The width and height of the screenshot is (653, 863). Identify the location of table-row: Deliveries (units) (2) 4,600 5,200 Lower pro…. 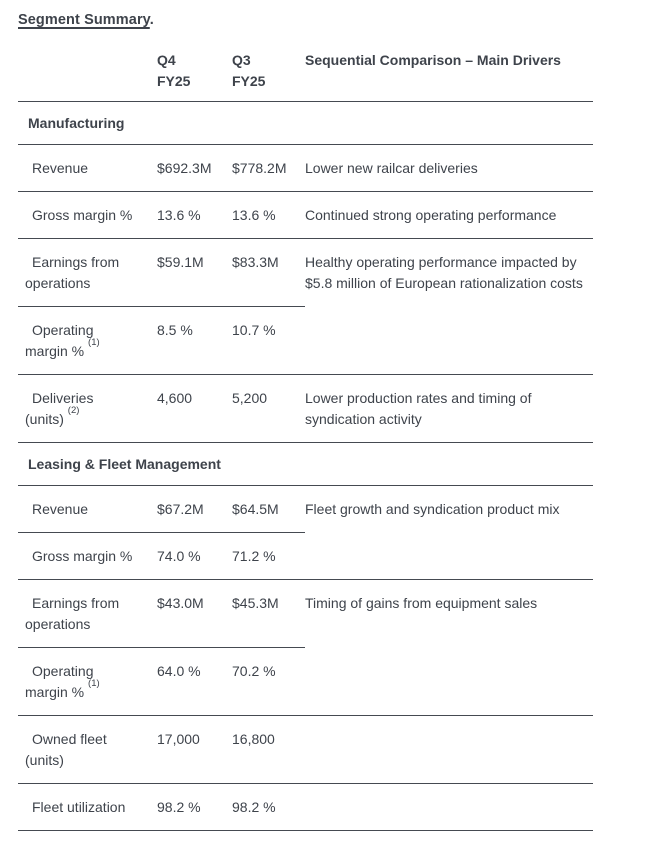
(305, 408).